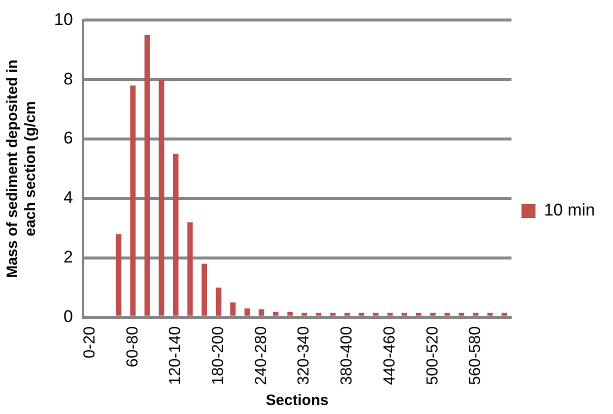 The image size is (613, 414). Describe the element at coordinates (63, 19) in the screenshot. I see `y-tick-label: 10` at that location.